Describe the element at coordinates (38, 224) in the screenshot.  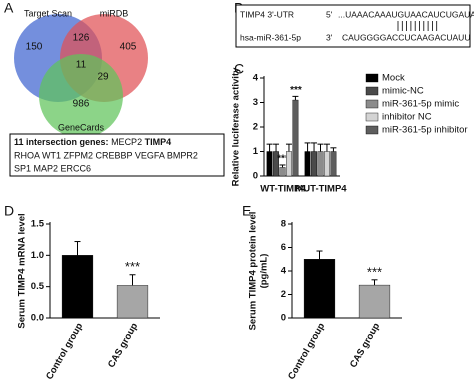
I see `y-tick-label: 1.5` at that location.